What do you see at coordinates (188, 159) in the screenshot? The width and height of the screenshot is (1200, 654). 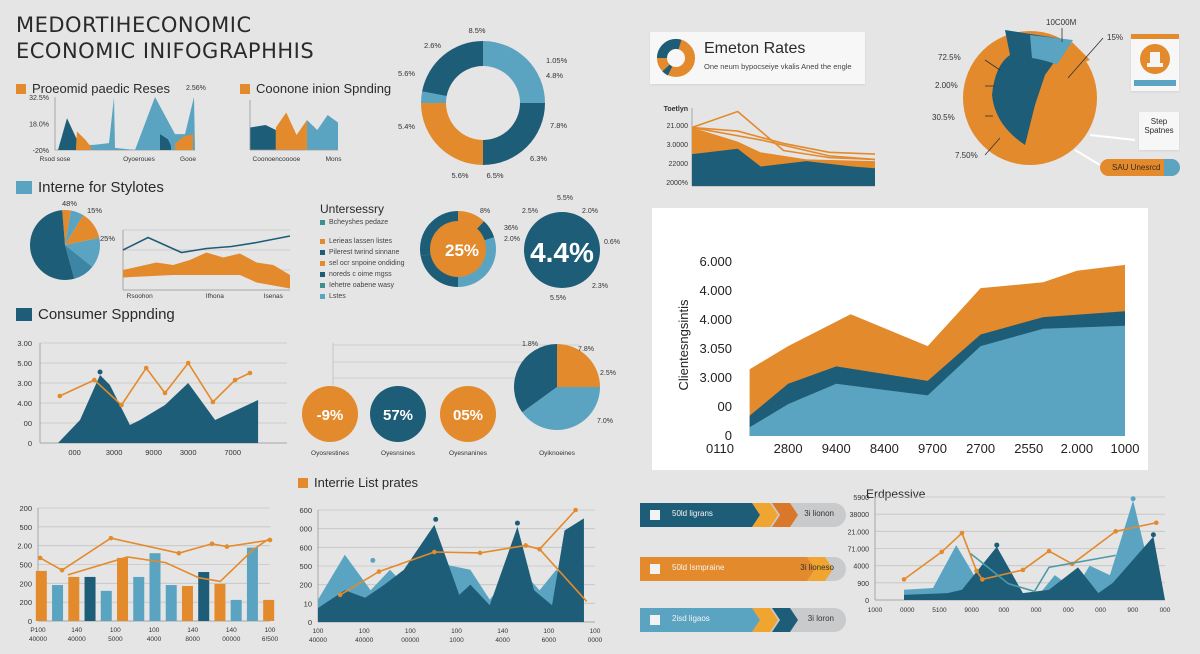 I see `x-tick-label: Gooe` at bounding box center [188, 159].